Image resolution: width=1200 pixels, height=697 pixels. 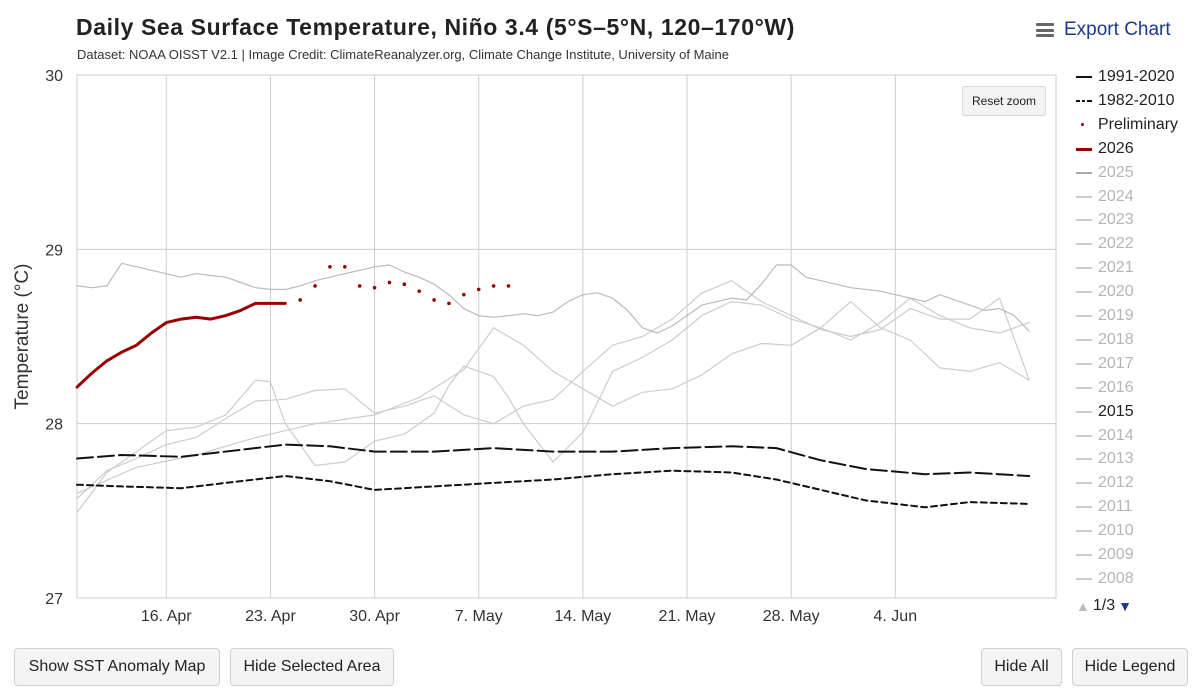 I want to click on x-tick-label: 16. Apr, so click(x=166, y=616).